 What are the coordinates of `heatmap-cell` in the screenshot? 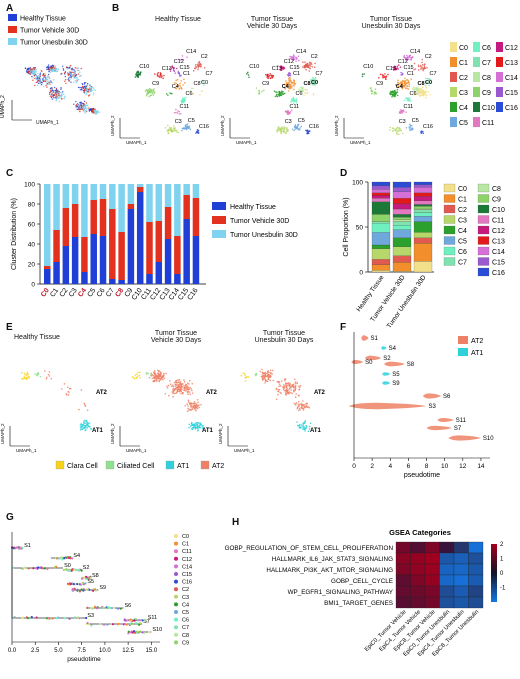 It's located at (432, 569).